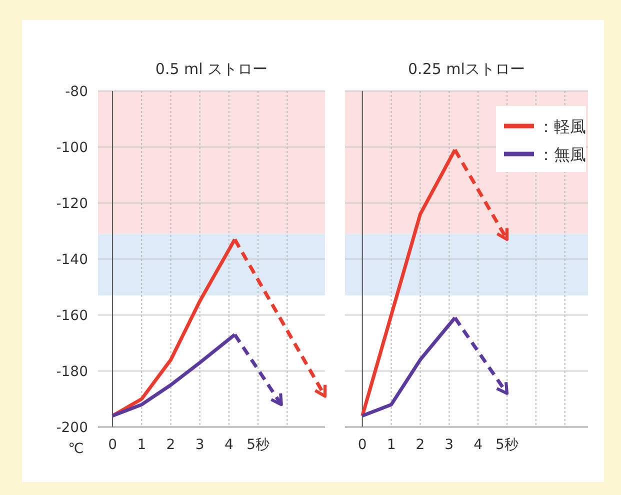  I want to click on y-tick-label: -140, so click(72, 260).